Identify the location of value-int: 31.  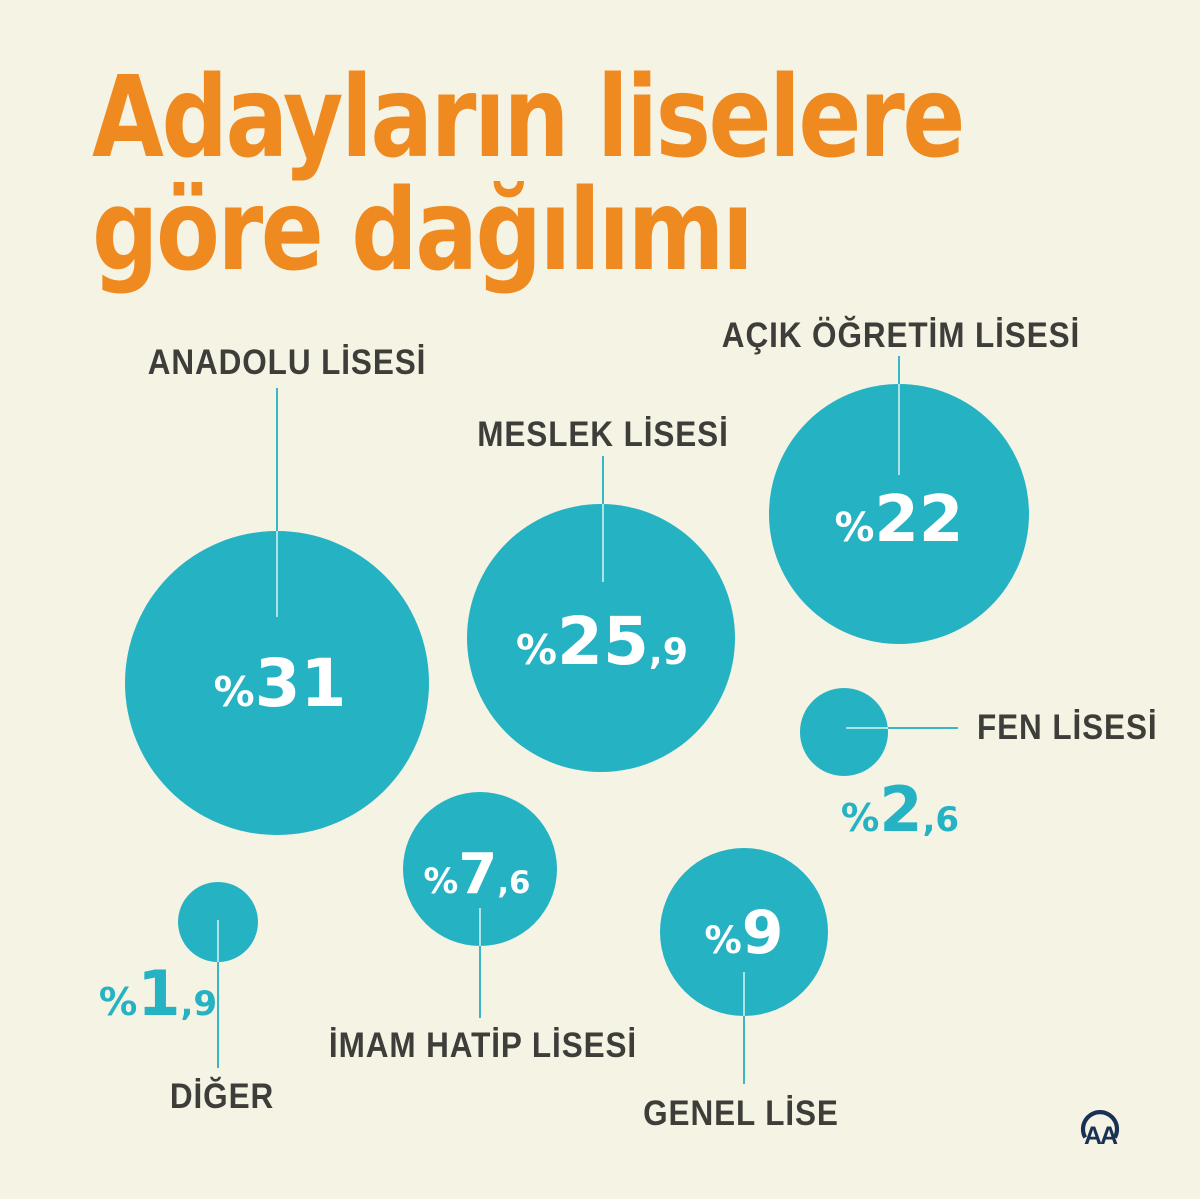
(300, 683).